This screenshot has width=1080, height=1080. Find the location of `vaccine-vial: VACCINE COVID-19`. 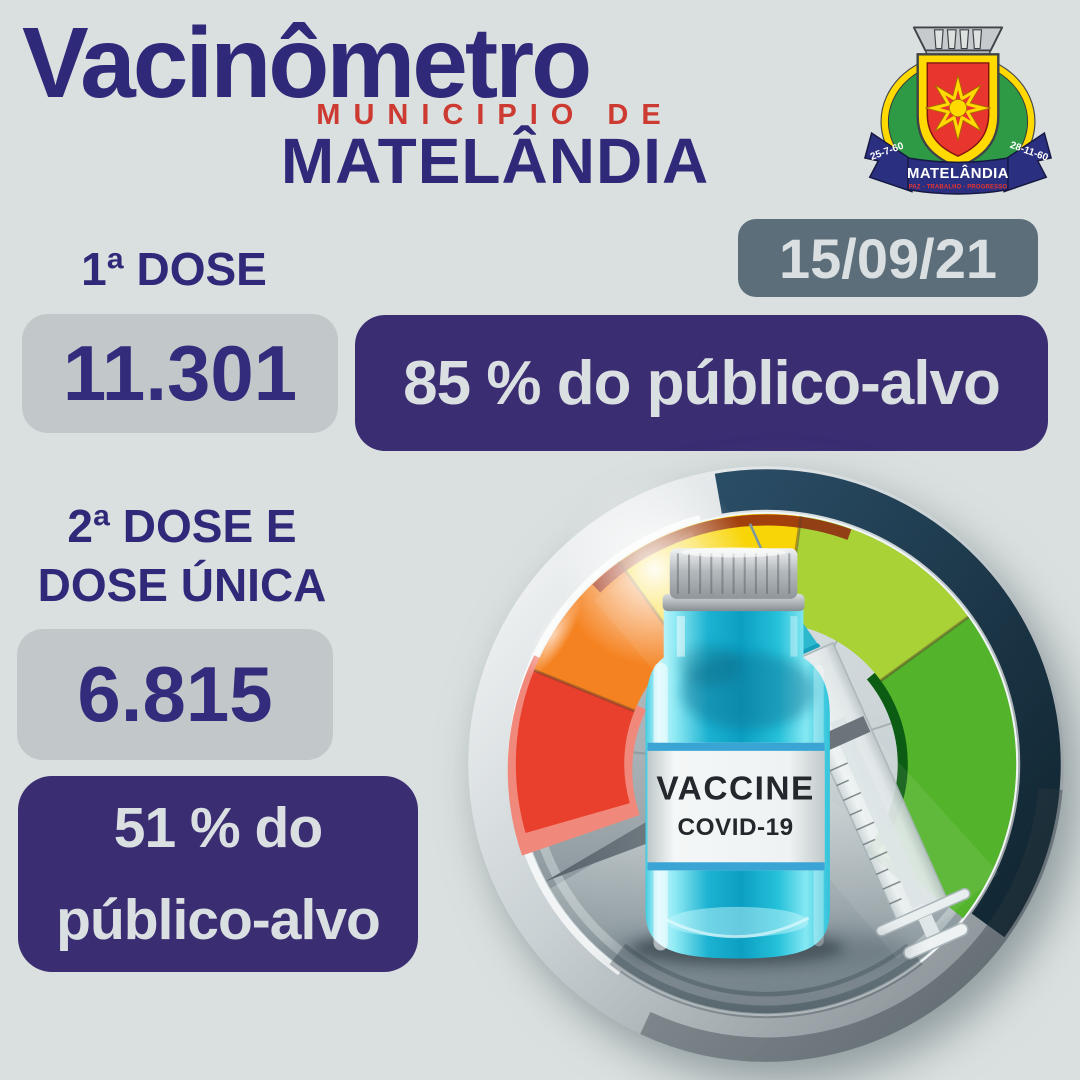

vaccine-vial: VACCINE COVID-19 is located at coordinates (761, 760).